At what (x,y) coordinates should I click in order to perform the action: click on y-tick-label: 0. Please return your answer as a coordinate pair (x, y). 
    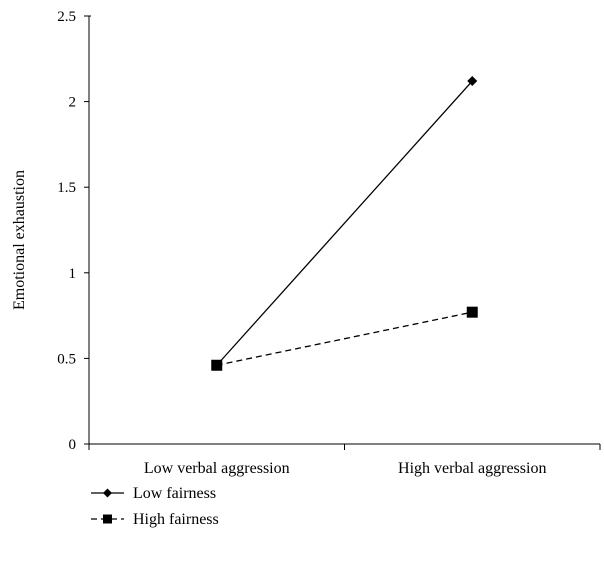
    Looking at the image, I should click on (73, 445).